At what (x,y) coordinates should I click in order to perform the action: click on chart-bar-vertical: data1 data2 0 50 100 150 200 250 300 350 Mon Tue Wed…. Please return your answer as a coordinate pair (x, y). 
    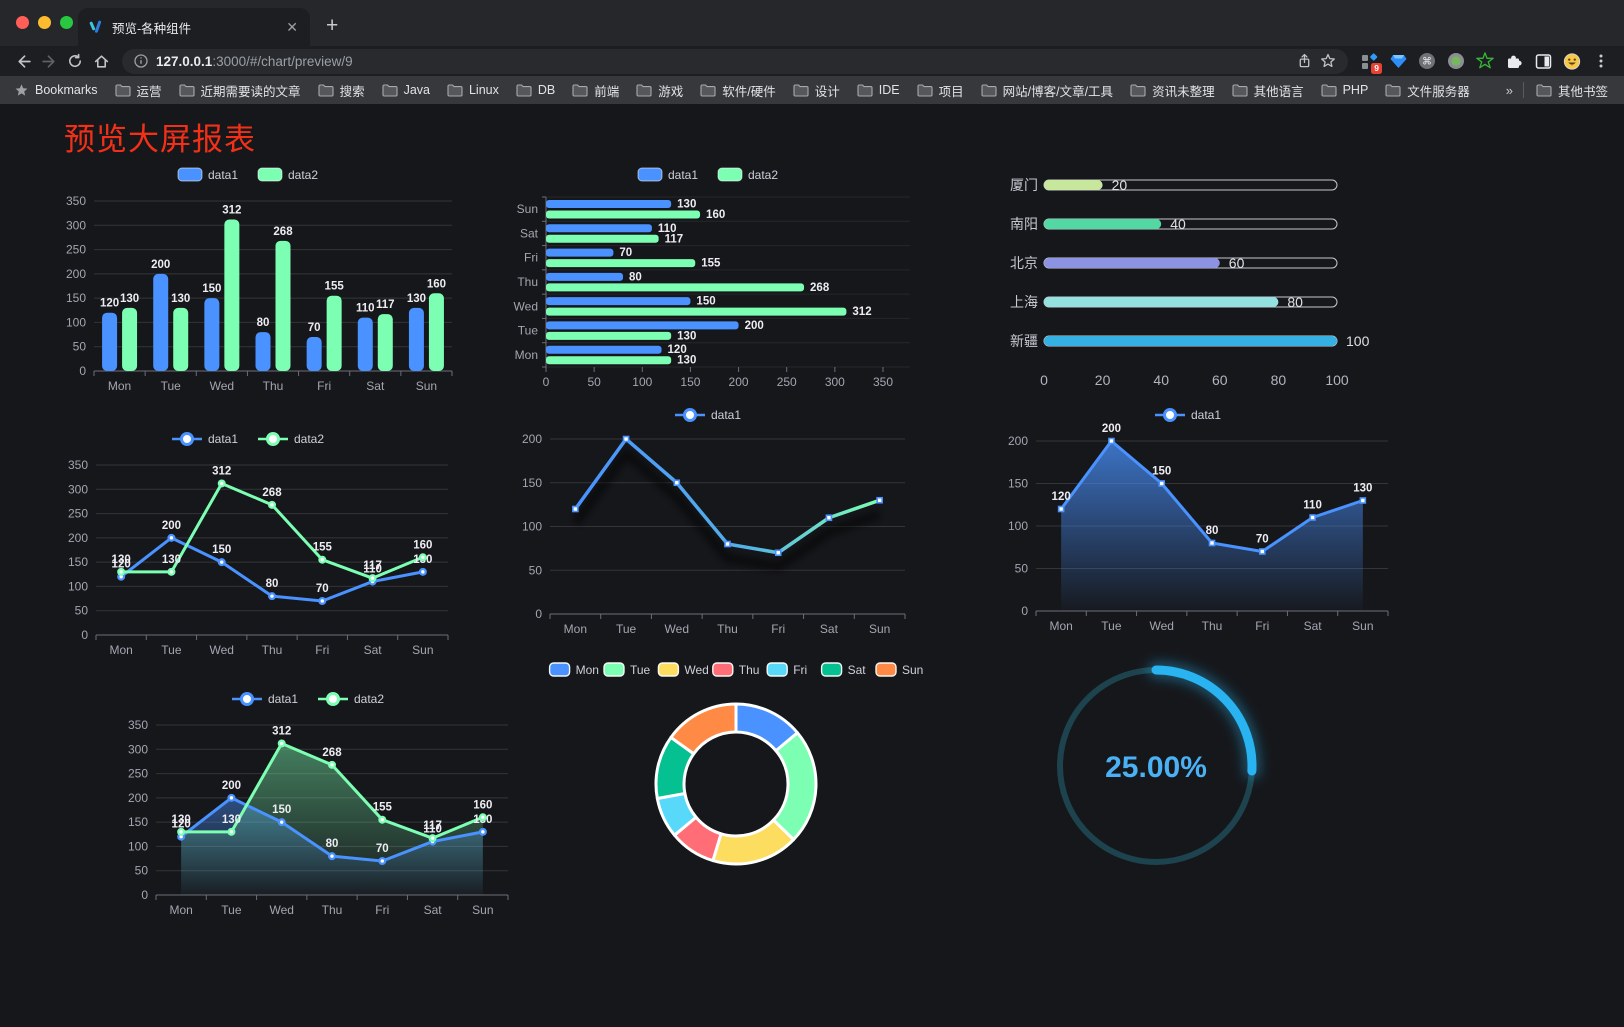
    Looking at the image, I should click on (270, 281).